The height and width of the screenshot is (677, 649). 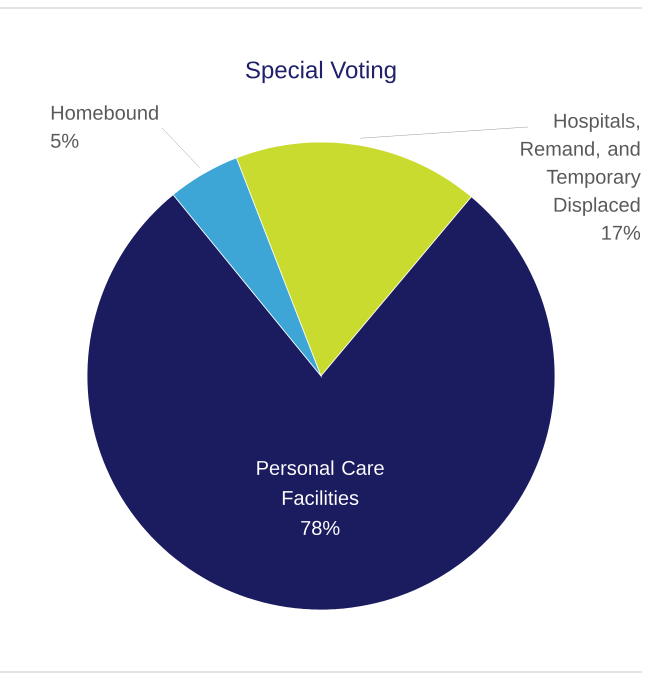 What do you see at coordinates (64, 141) in the screenshot?
I see `data-label: 5%` at bounding box center [64, 141].